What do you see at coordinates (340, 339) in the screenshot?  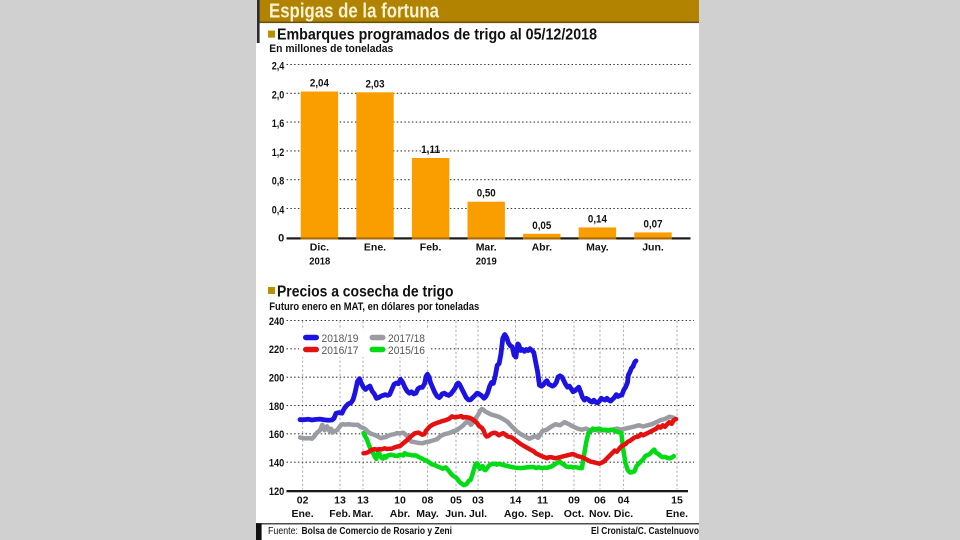 I see `svg-text: 2018/19` at bounding box center [340, 339].